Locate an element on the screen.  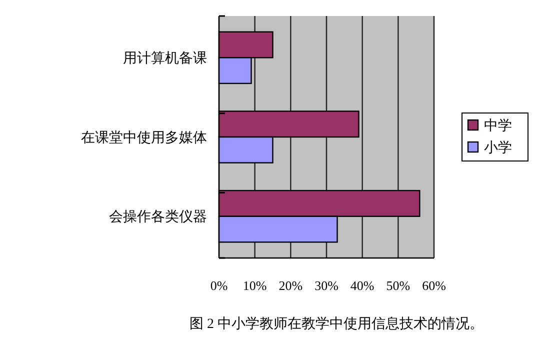
legend-label: 中学 is located at coordinates (498, 126).